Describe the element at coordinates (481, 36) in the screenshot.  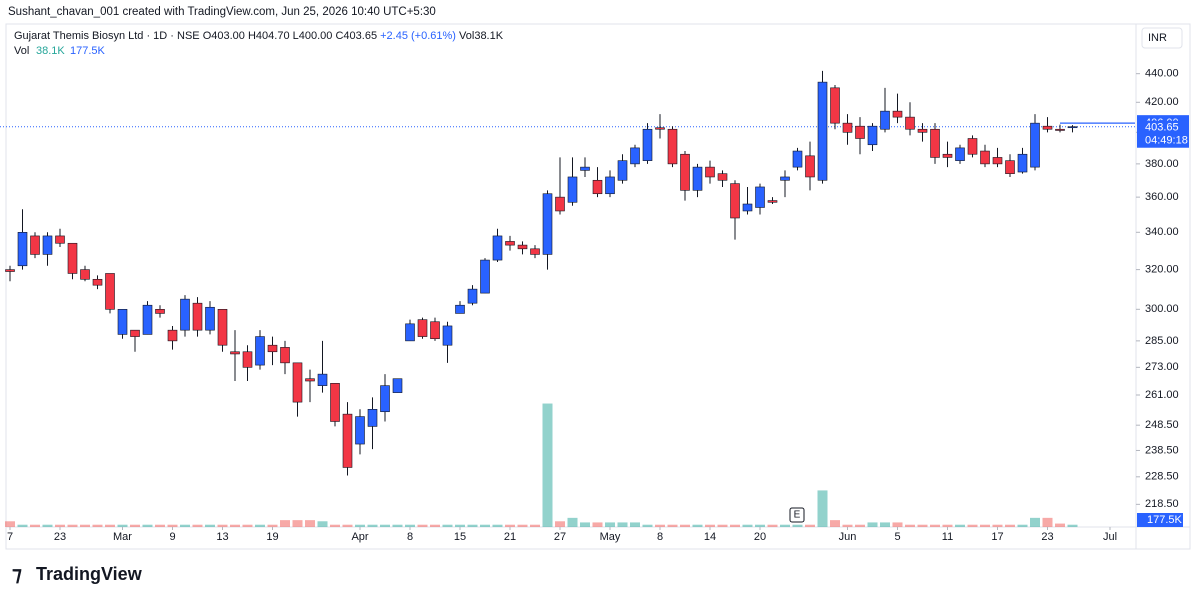
I see `legend-item: Vol38.1K` at that location.